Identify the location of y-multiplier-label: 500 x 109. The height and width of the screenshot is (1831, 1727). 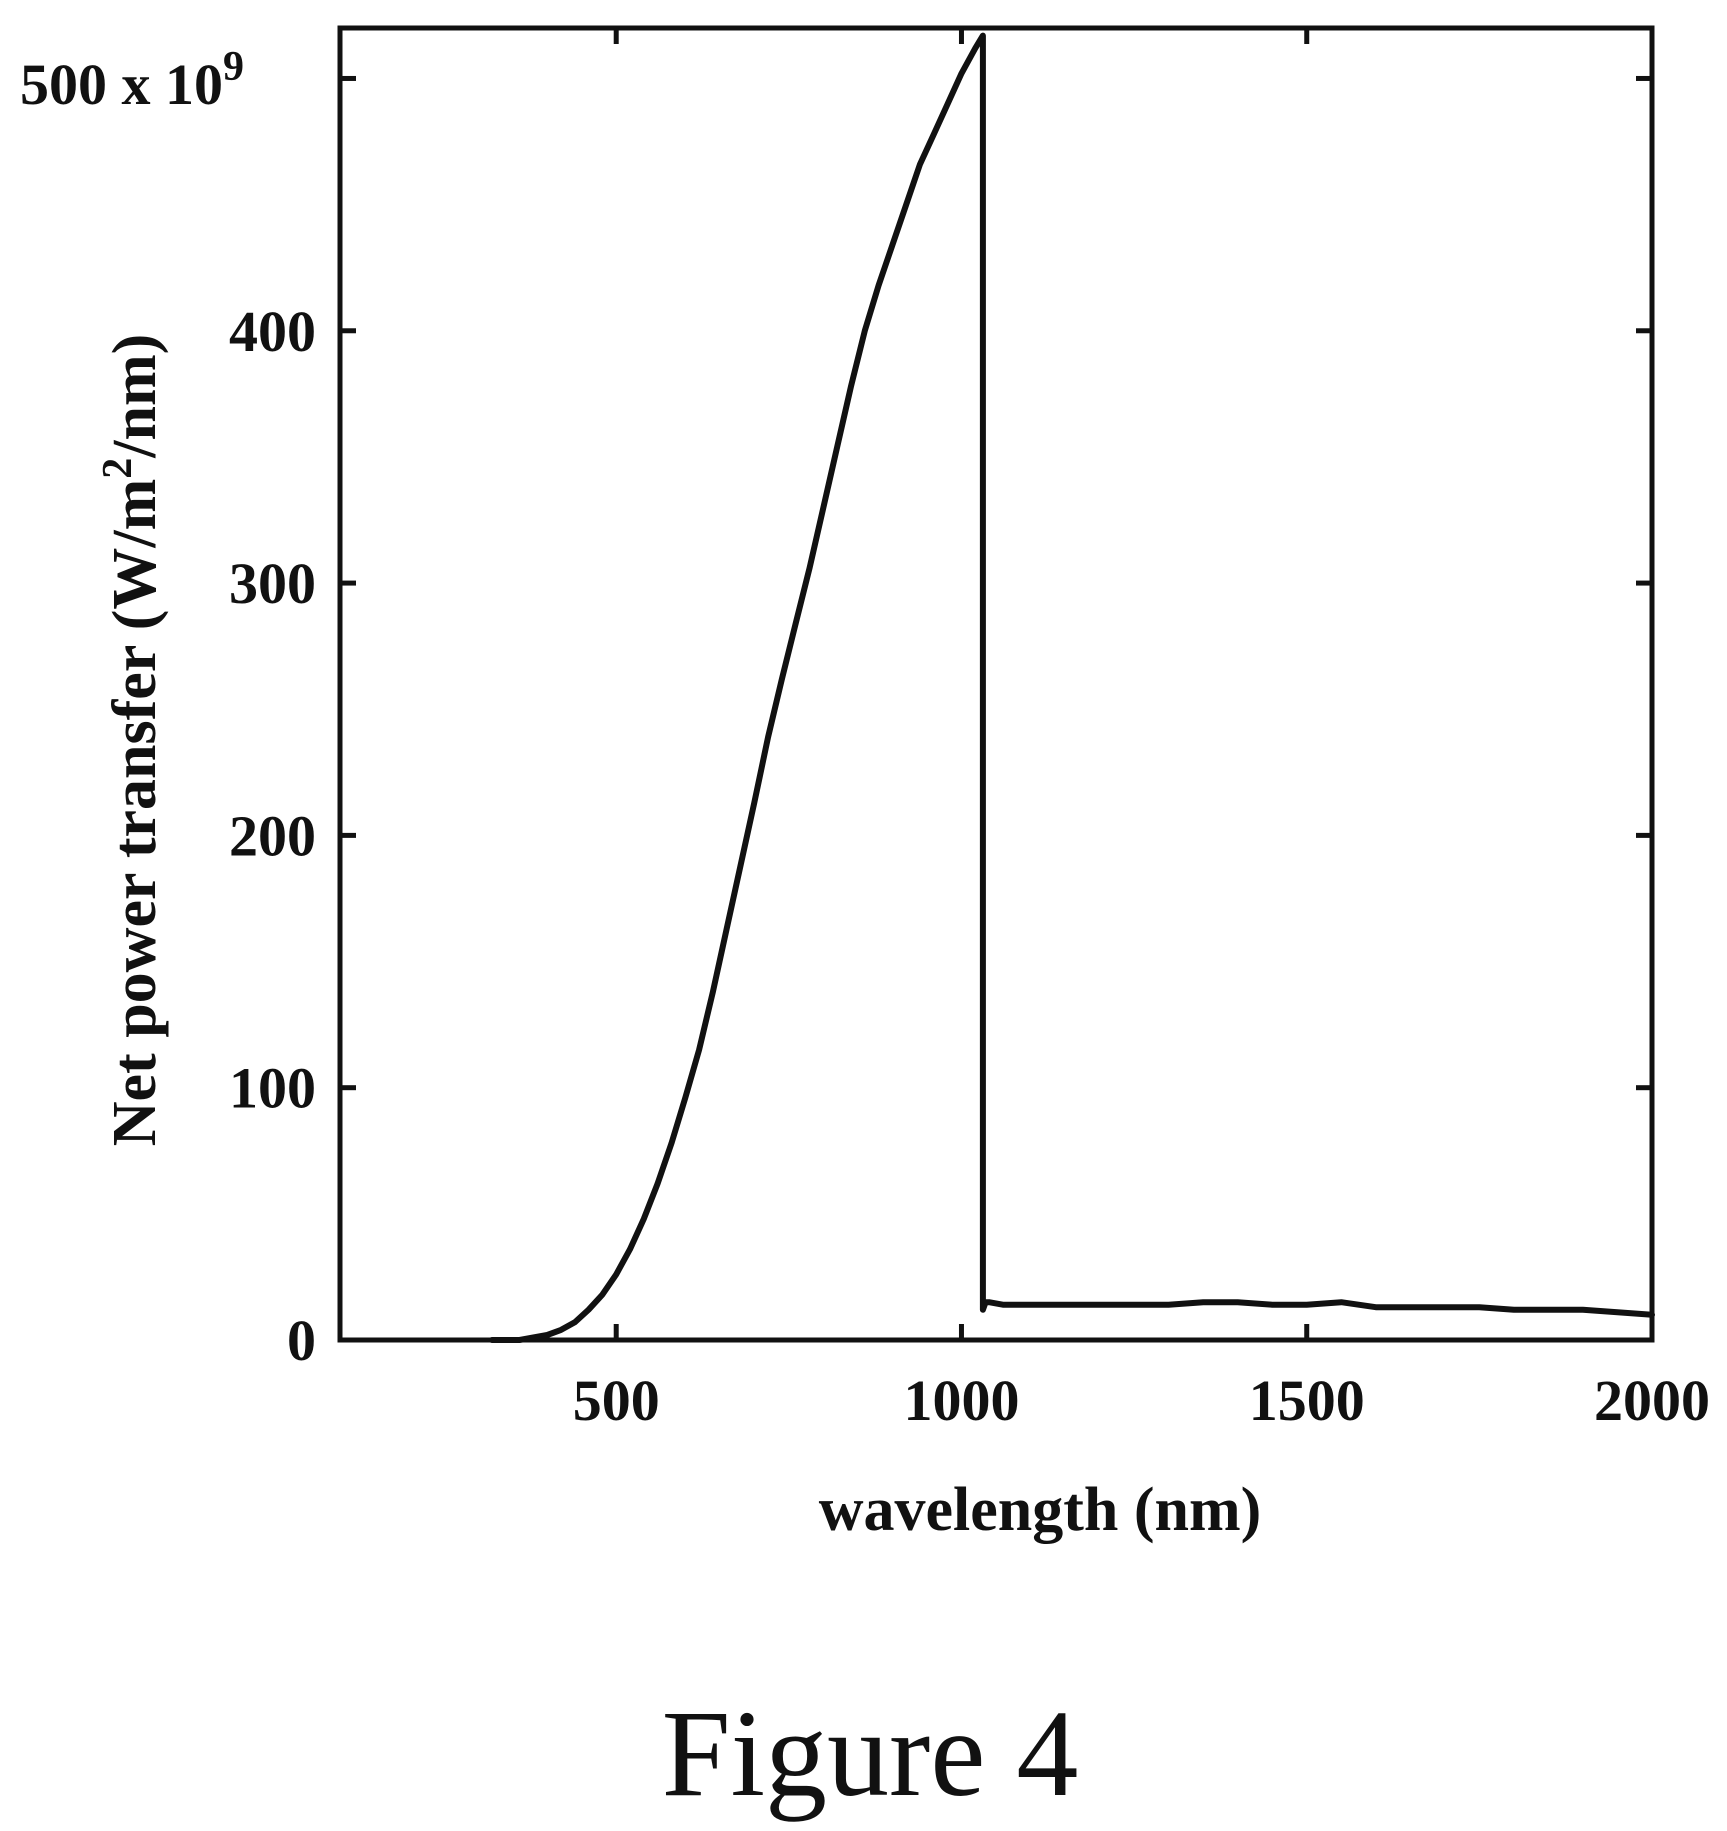
(132, 80).